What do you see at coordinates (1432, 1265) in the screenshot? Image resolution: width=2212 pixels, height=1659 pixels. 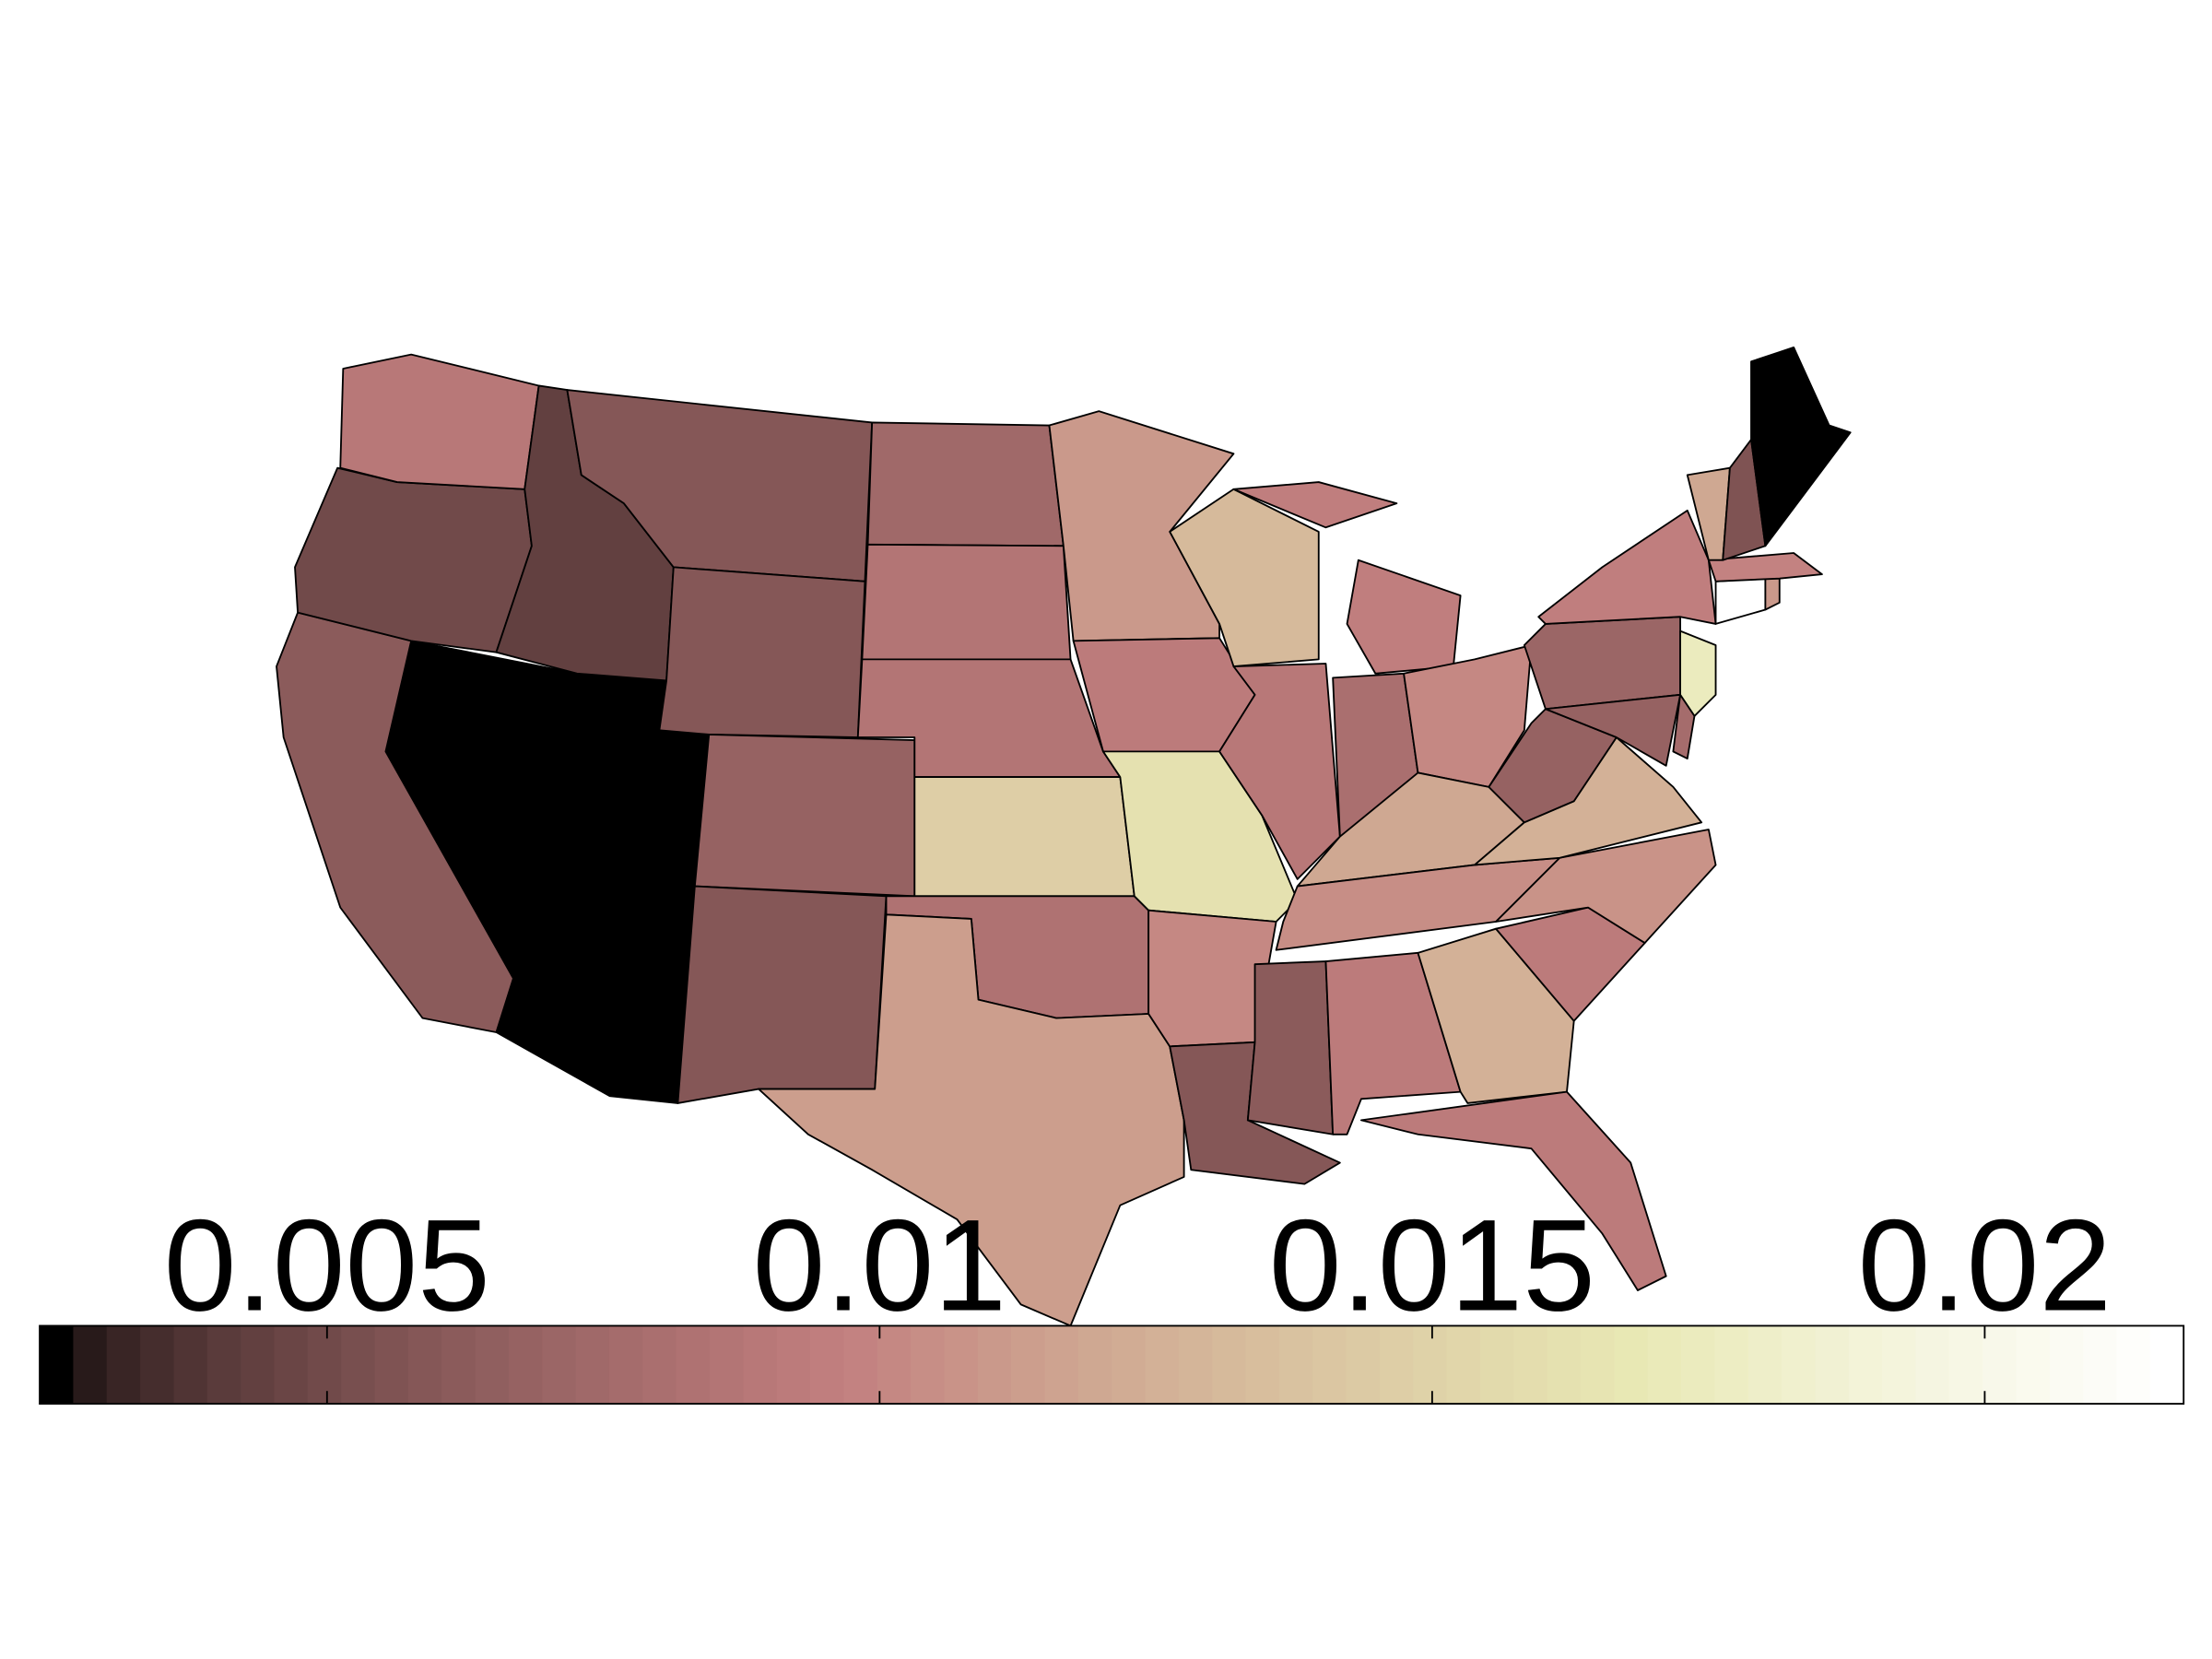 I see `colorbar-tick-label: 0.015` at bounding box center [1432, 1265].